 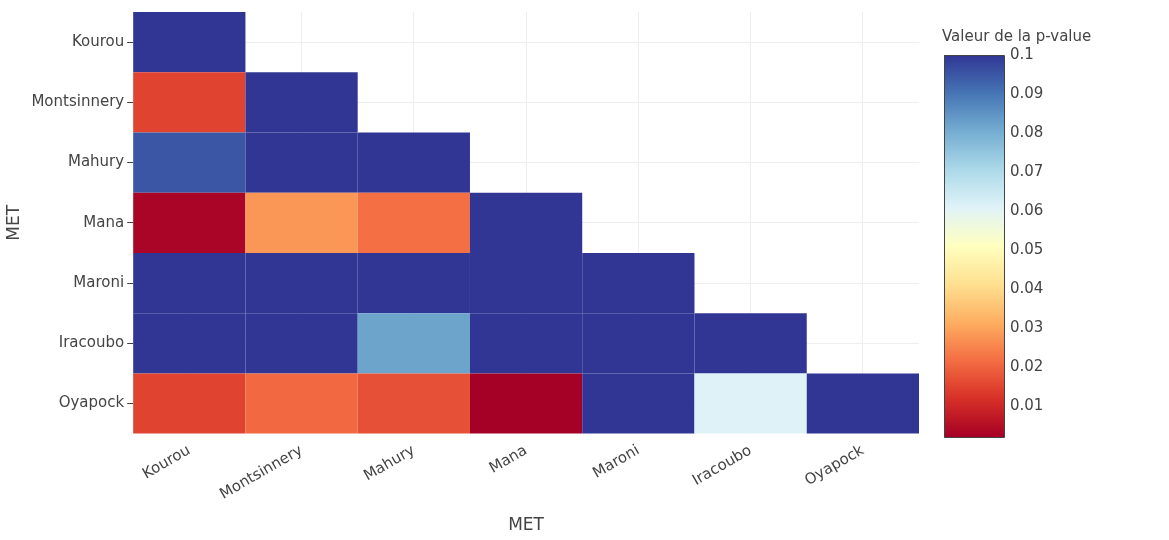 I want to click on y-tick-label: Mana, so click(x=104, y=221).